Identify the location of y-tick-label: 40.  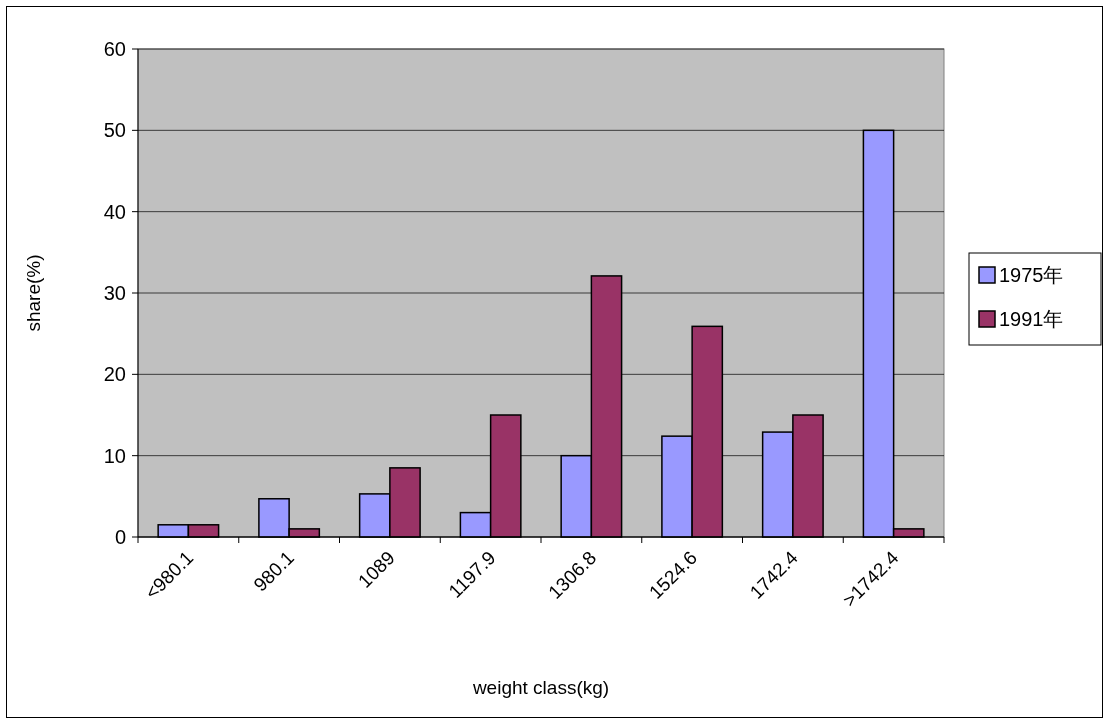
(114, 211).